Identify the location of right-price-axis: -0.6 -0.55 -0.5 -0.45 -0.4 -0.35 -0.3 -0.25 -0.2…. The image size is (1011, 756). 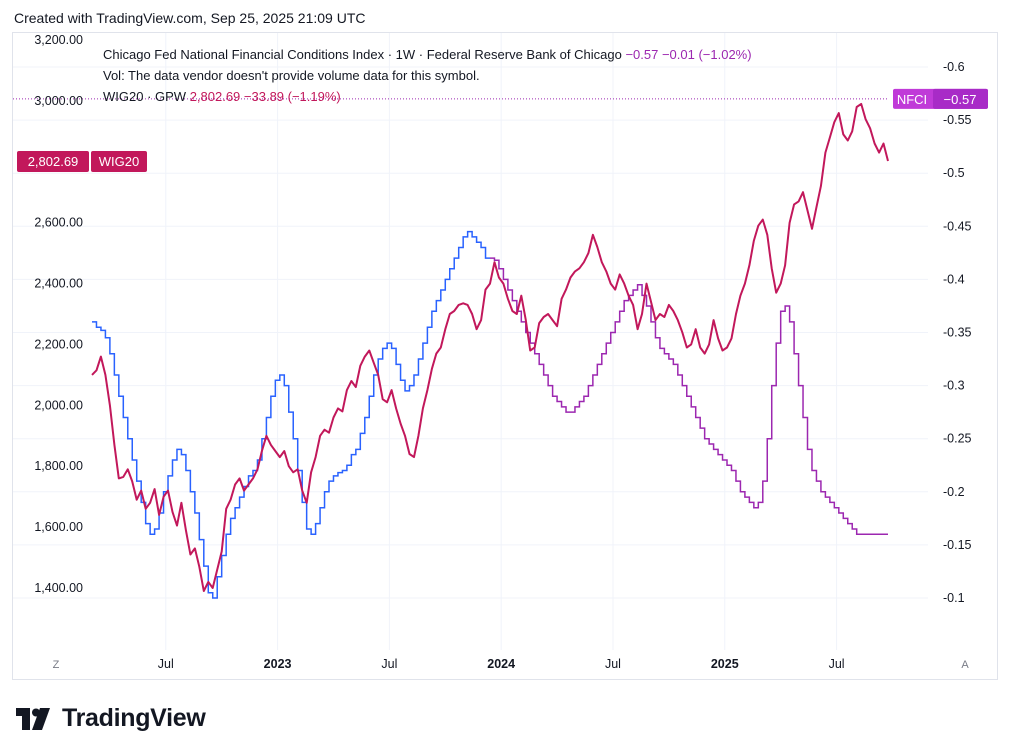
(957, 332).